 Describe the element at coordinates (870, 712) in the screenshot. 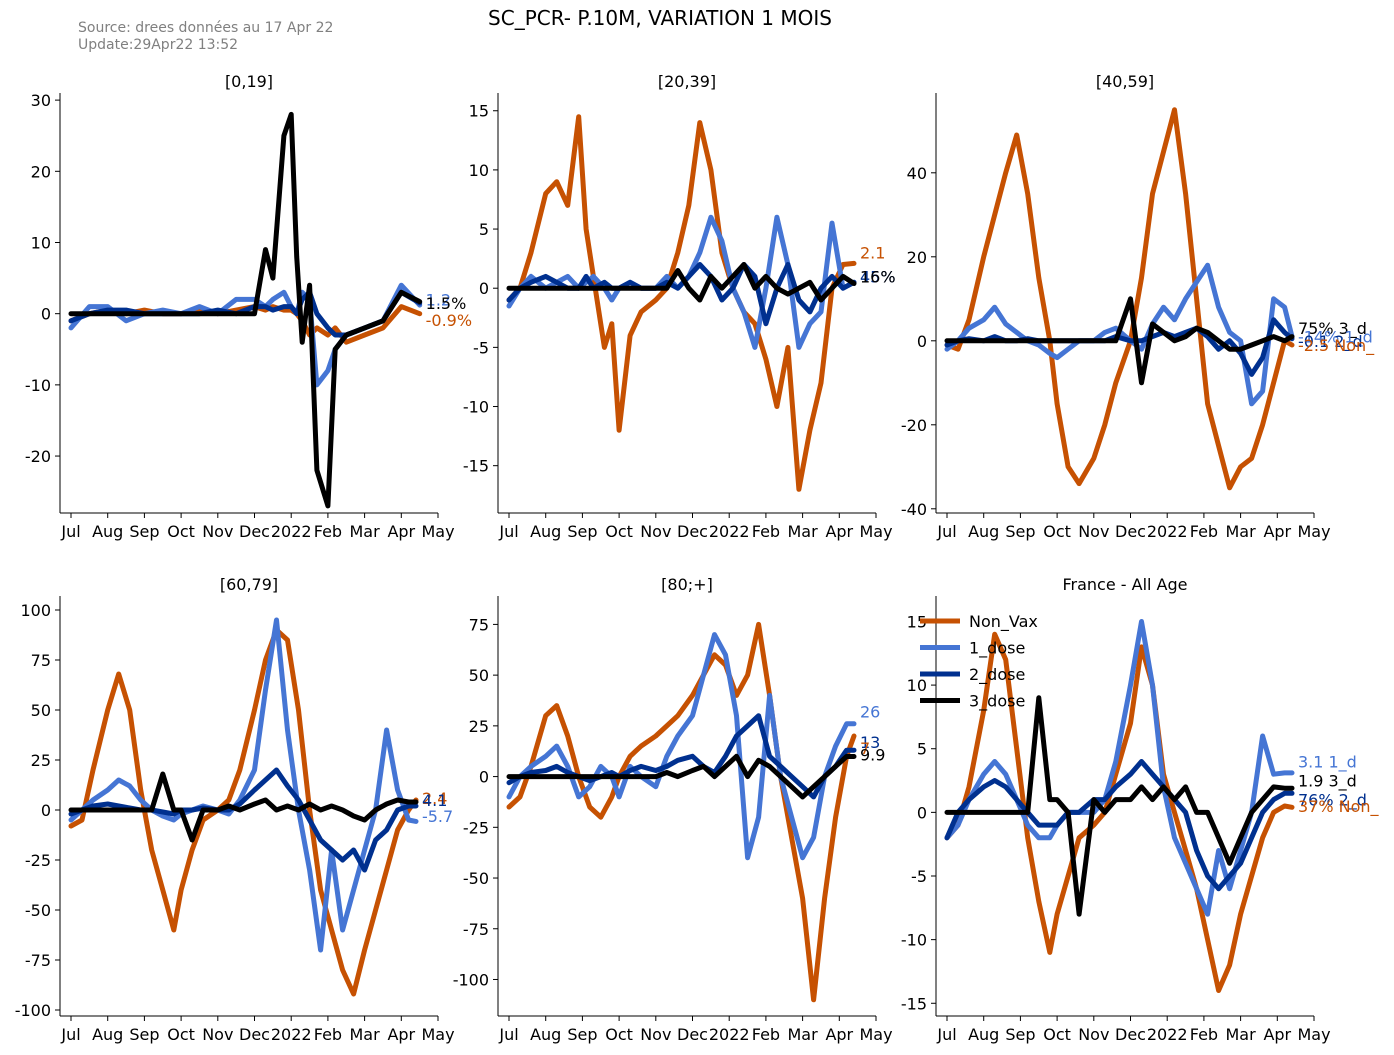

I see `end-value-label: 26` at that location.